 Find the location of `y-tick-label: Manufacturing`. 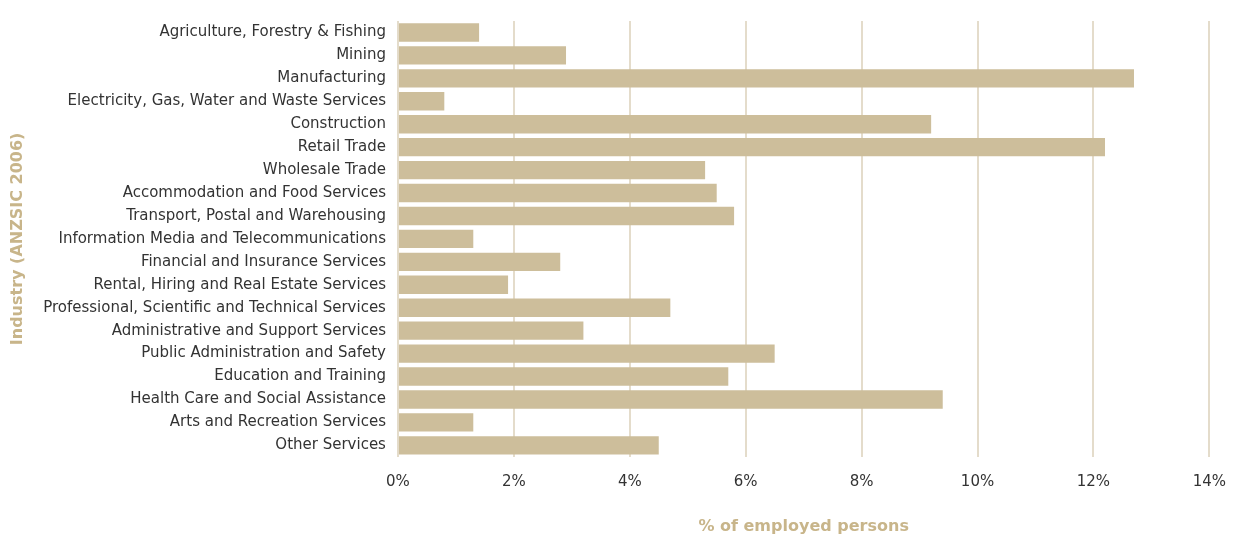

y-tick-label: Manufacturing is located at coordinates (331, 77).